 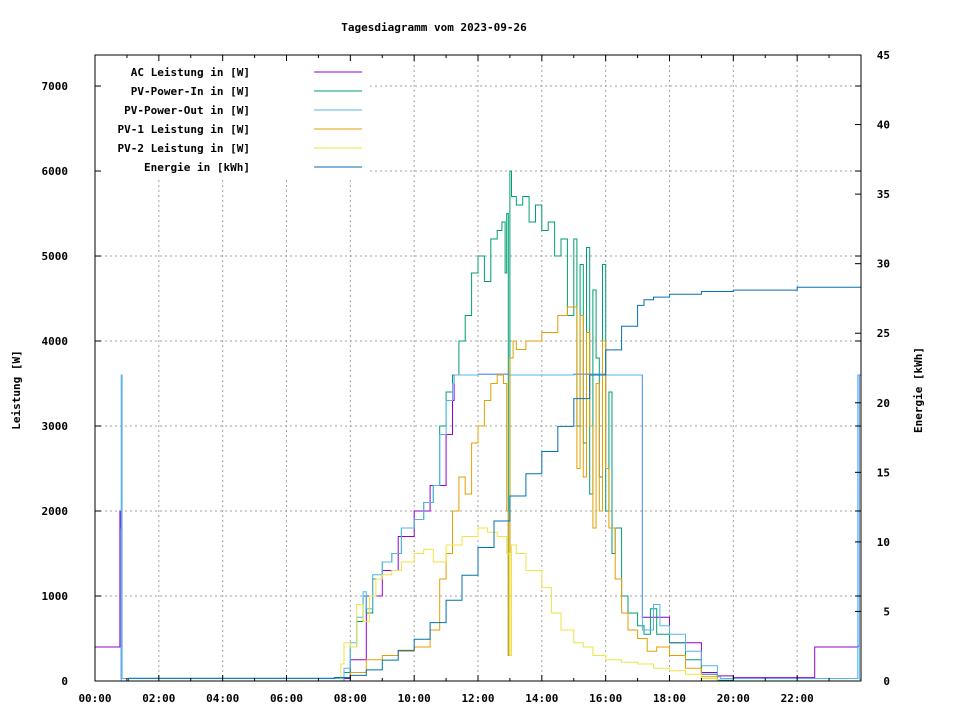 I want to click on legend-label: PV-Power-Out in [W], so click(x=187, y=110).